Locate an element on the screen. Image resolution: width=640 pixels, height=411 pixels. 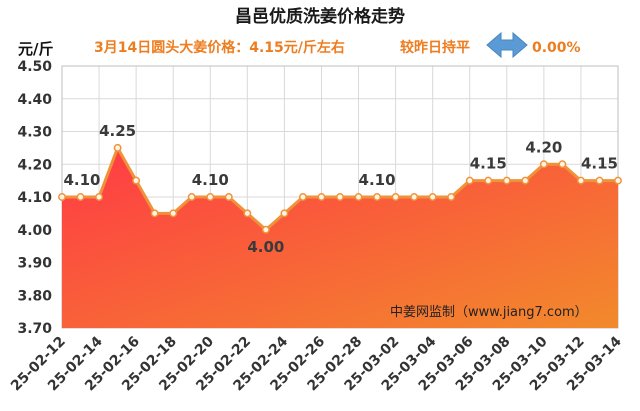
left-right-arrow-icon is located at coordinates (507, 45).